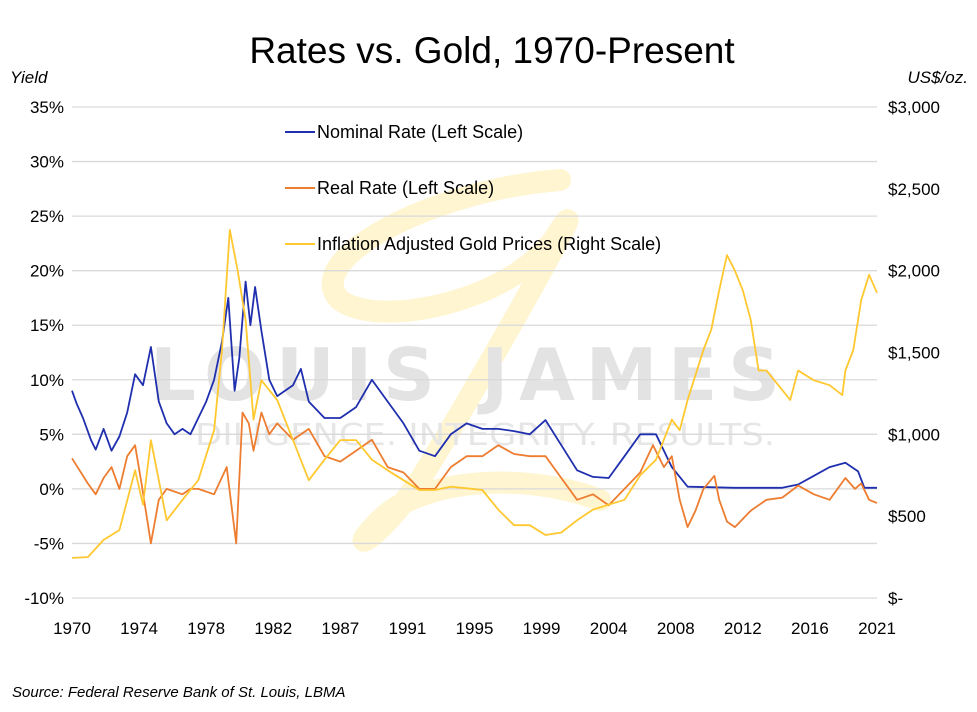  Describe the element at coordinates (47, 107) in the screenshot. I see `left-tick-label: 35%` at that location.